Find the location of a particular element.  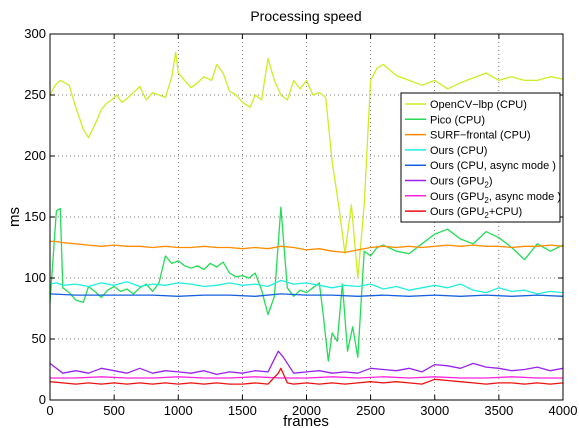

y-tick-label: 250 is located at coordinates (35, 94).